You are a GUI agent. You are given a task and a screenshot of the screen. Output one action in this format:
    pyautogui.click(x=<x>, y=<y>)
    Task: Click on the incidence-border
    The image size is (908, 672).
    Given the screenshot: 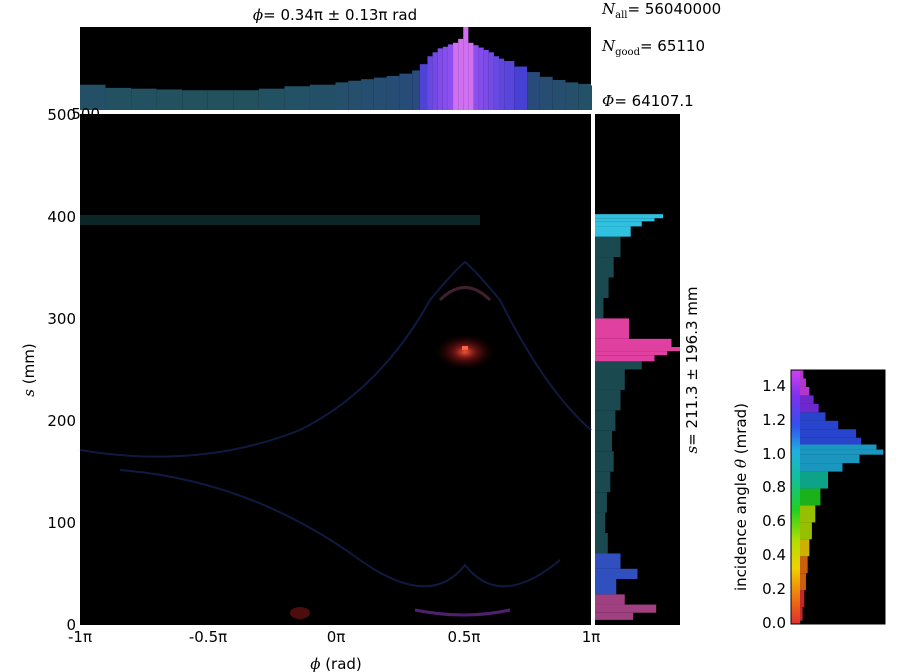 What is the action you would take?
    pyautogui.click(x=838, y=497)
    